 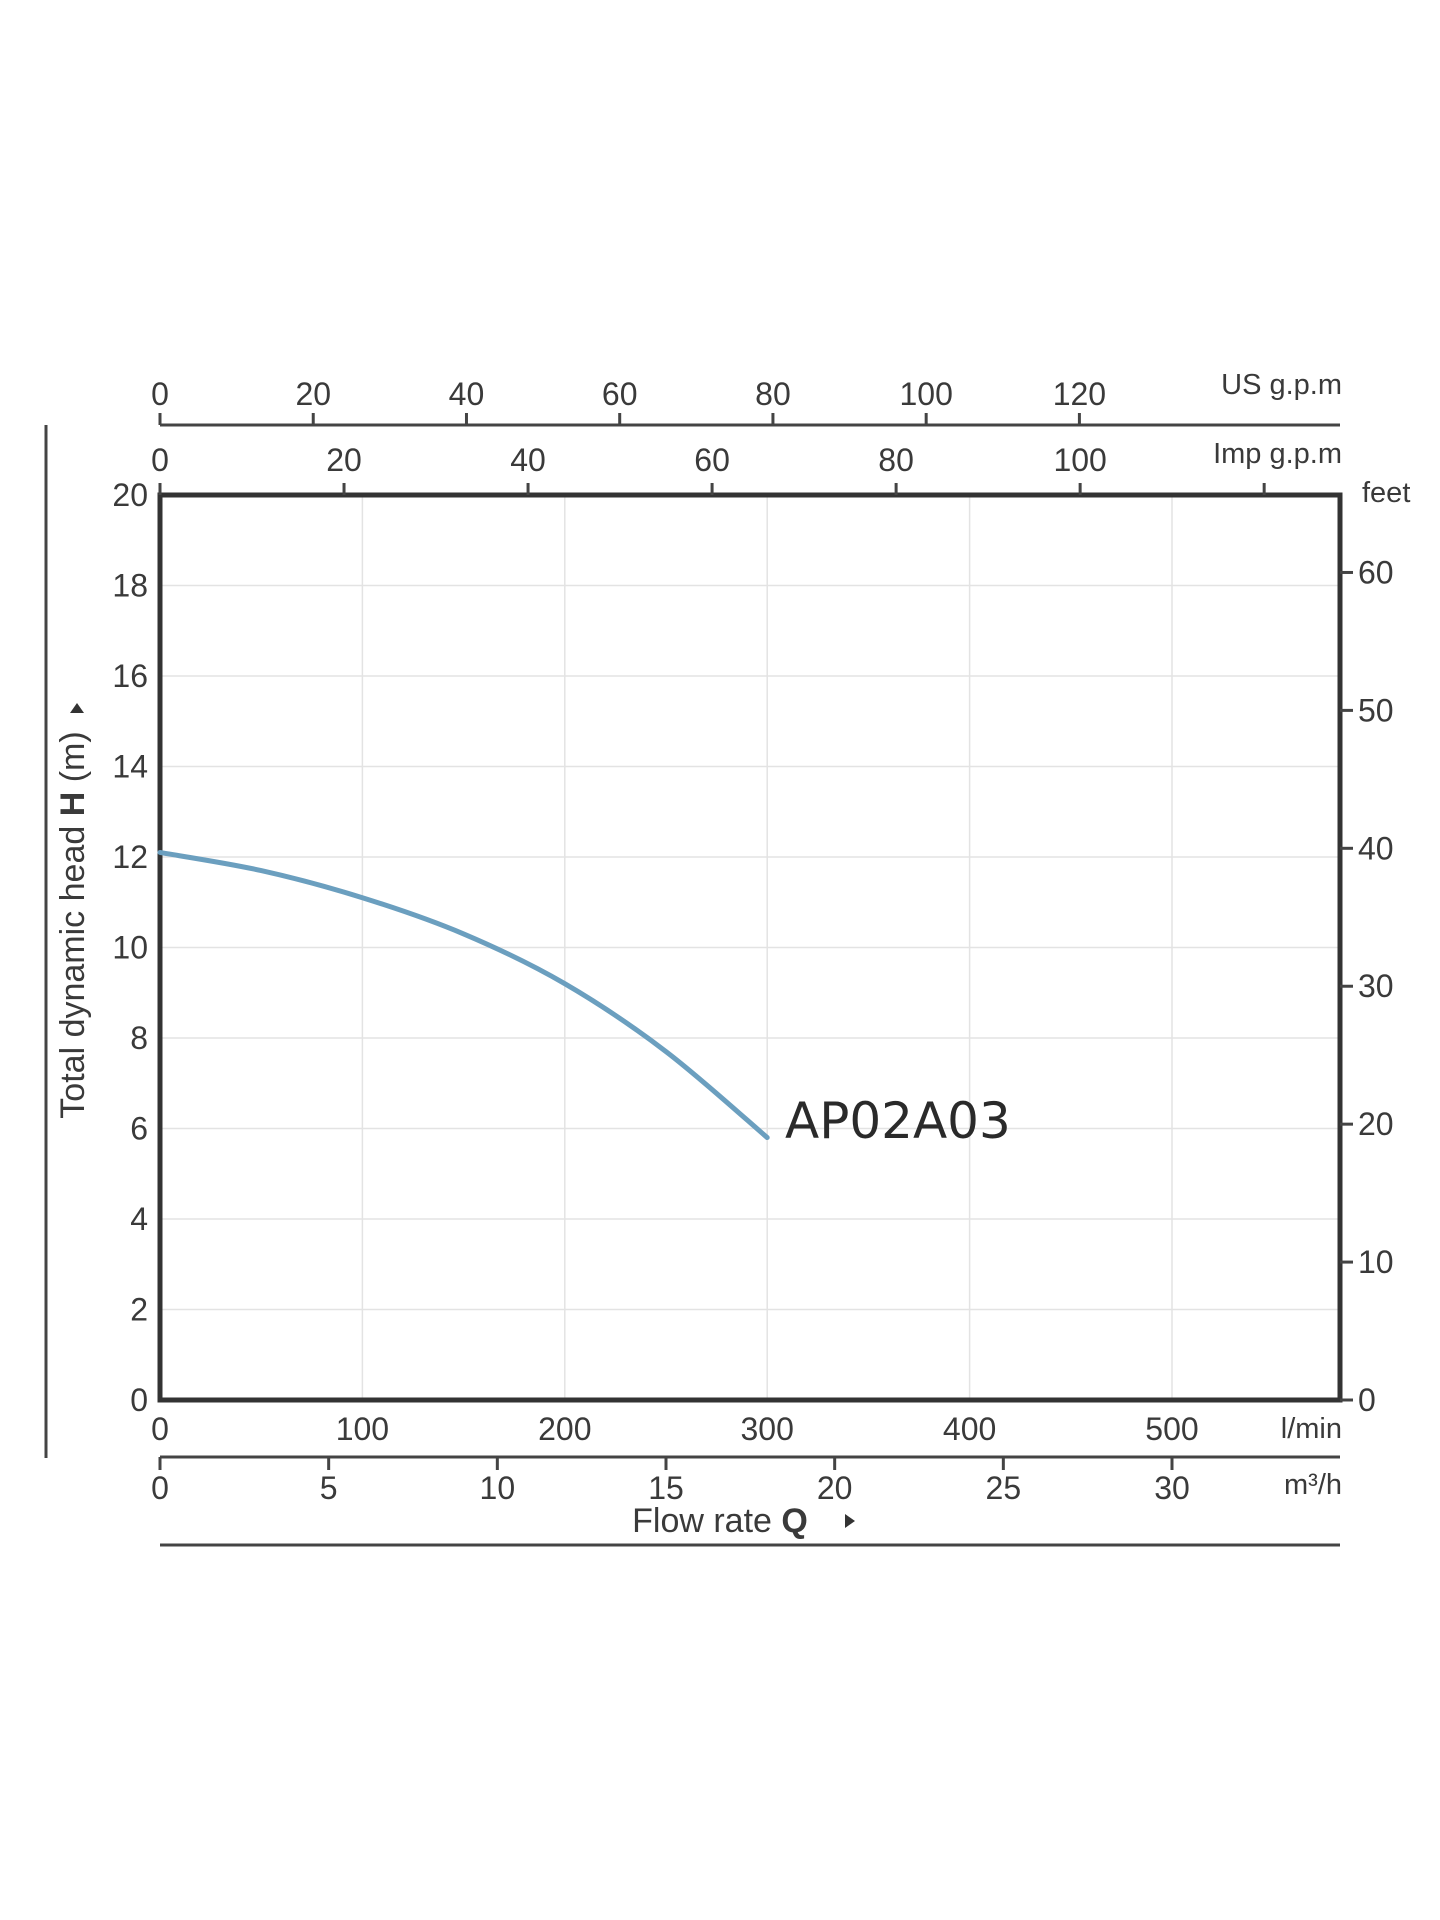 What do you see at coordinates (329, 1488) in the screenshot?
I see `m3h-tick-label: 5` at bounding box center [329, 1488].